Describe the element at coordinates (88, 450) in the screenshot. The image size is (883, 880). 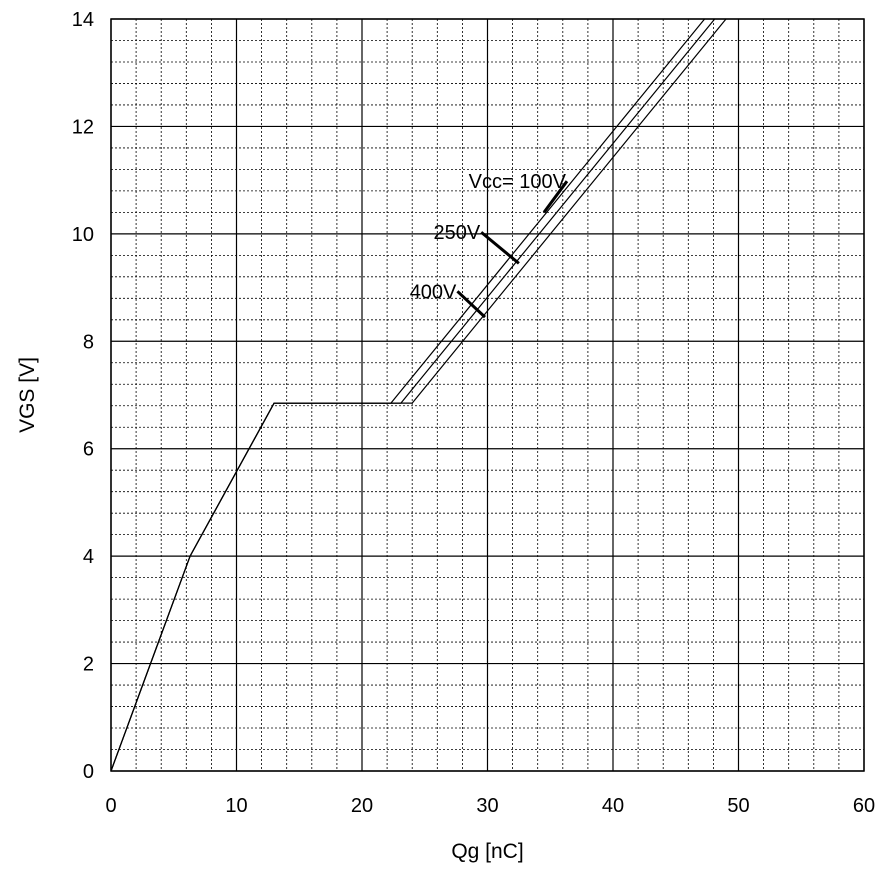
I see `y-tick-label: 6` at that location.